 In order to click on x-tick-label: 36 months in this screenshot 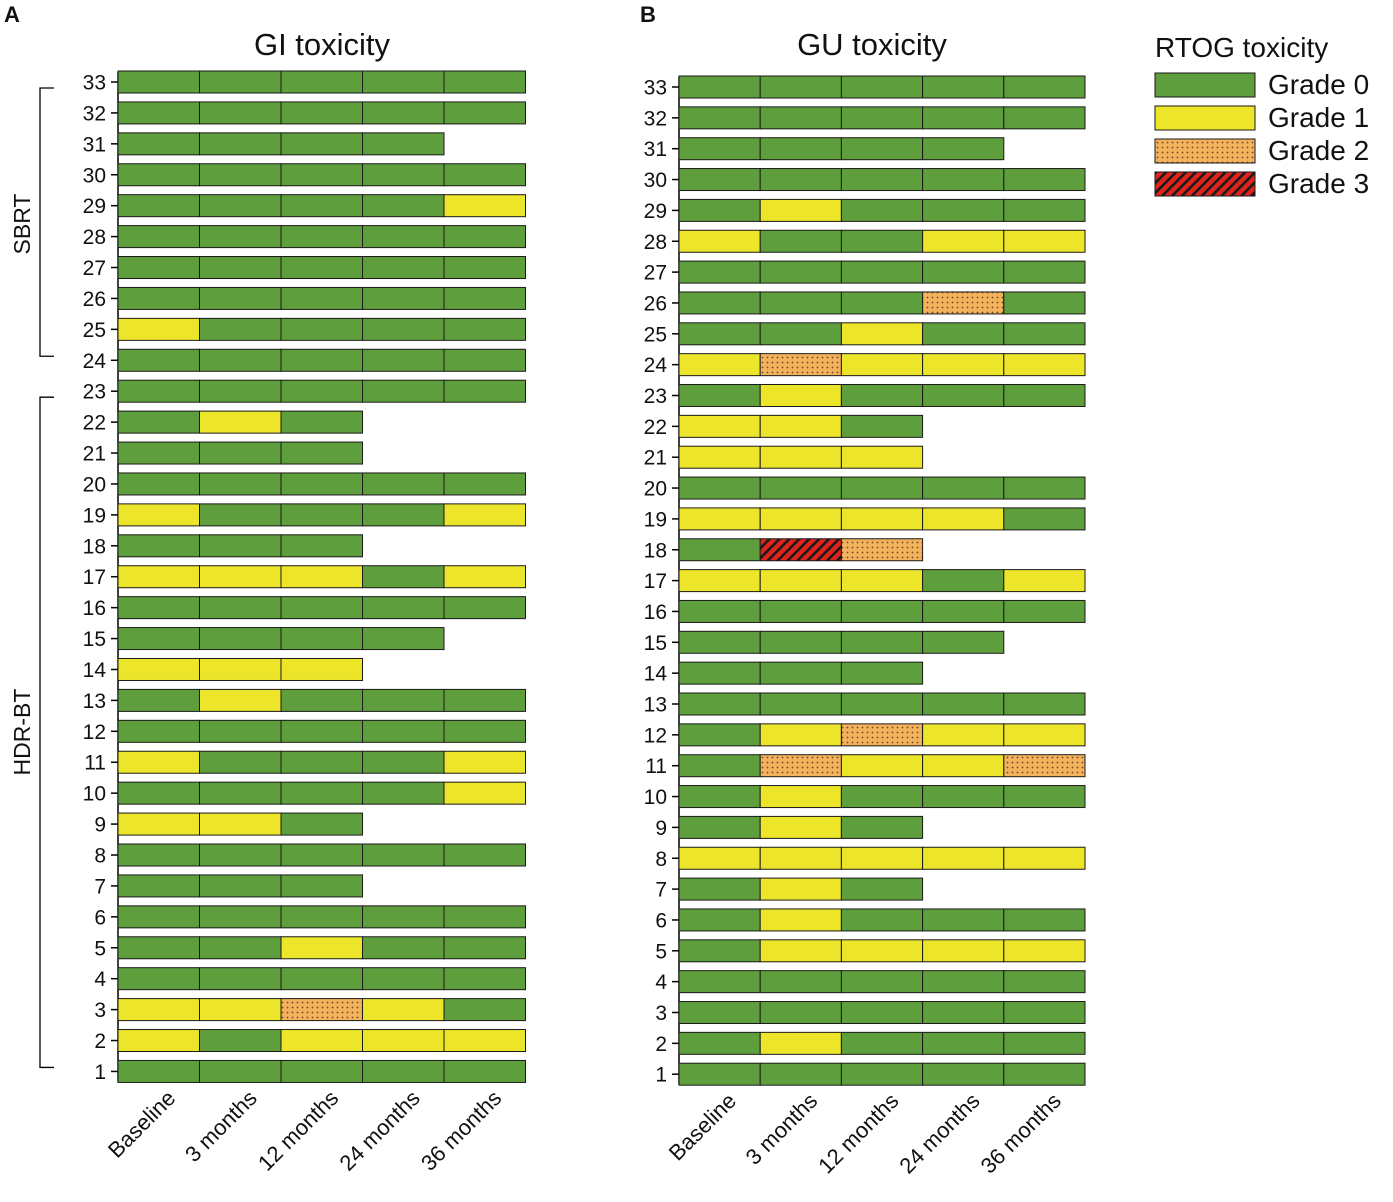, I will do `click(1021, 1133)`.